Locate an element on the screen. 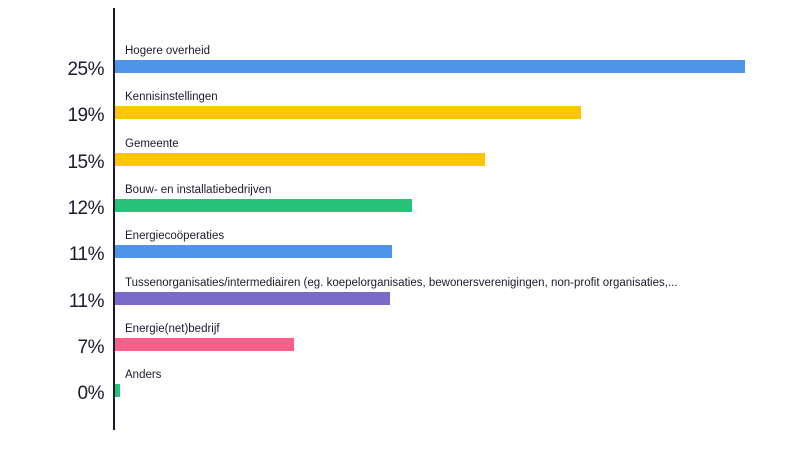 Image resolution: width=786 pixels, height=451 pixels. category-label: Bouw- en installatiebedrijven is located at coordinates (198, 189).